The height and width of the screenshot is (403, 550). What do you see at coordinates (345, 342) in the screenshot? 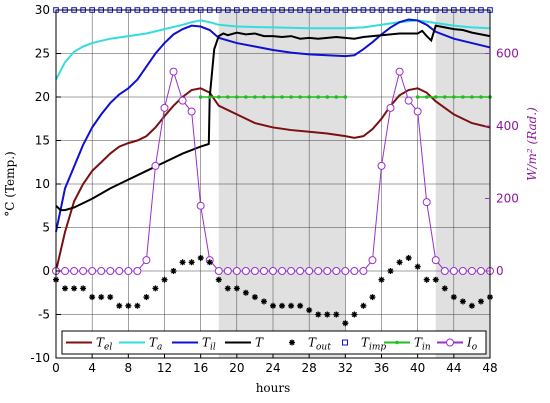
I see `legend-swatch-T_imp` at bounding box center [345, 342].